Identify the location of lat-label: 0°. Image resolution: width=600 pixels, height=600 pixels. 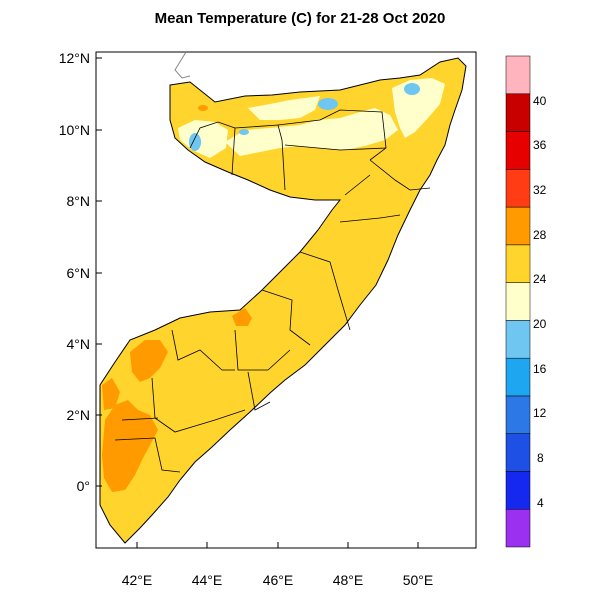
(83, 486).